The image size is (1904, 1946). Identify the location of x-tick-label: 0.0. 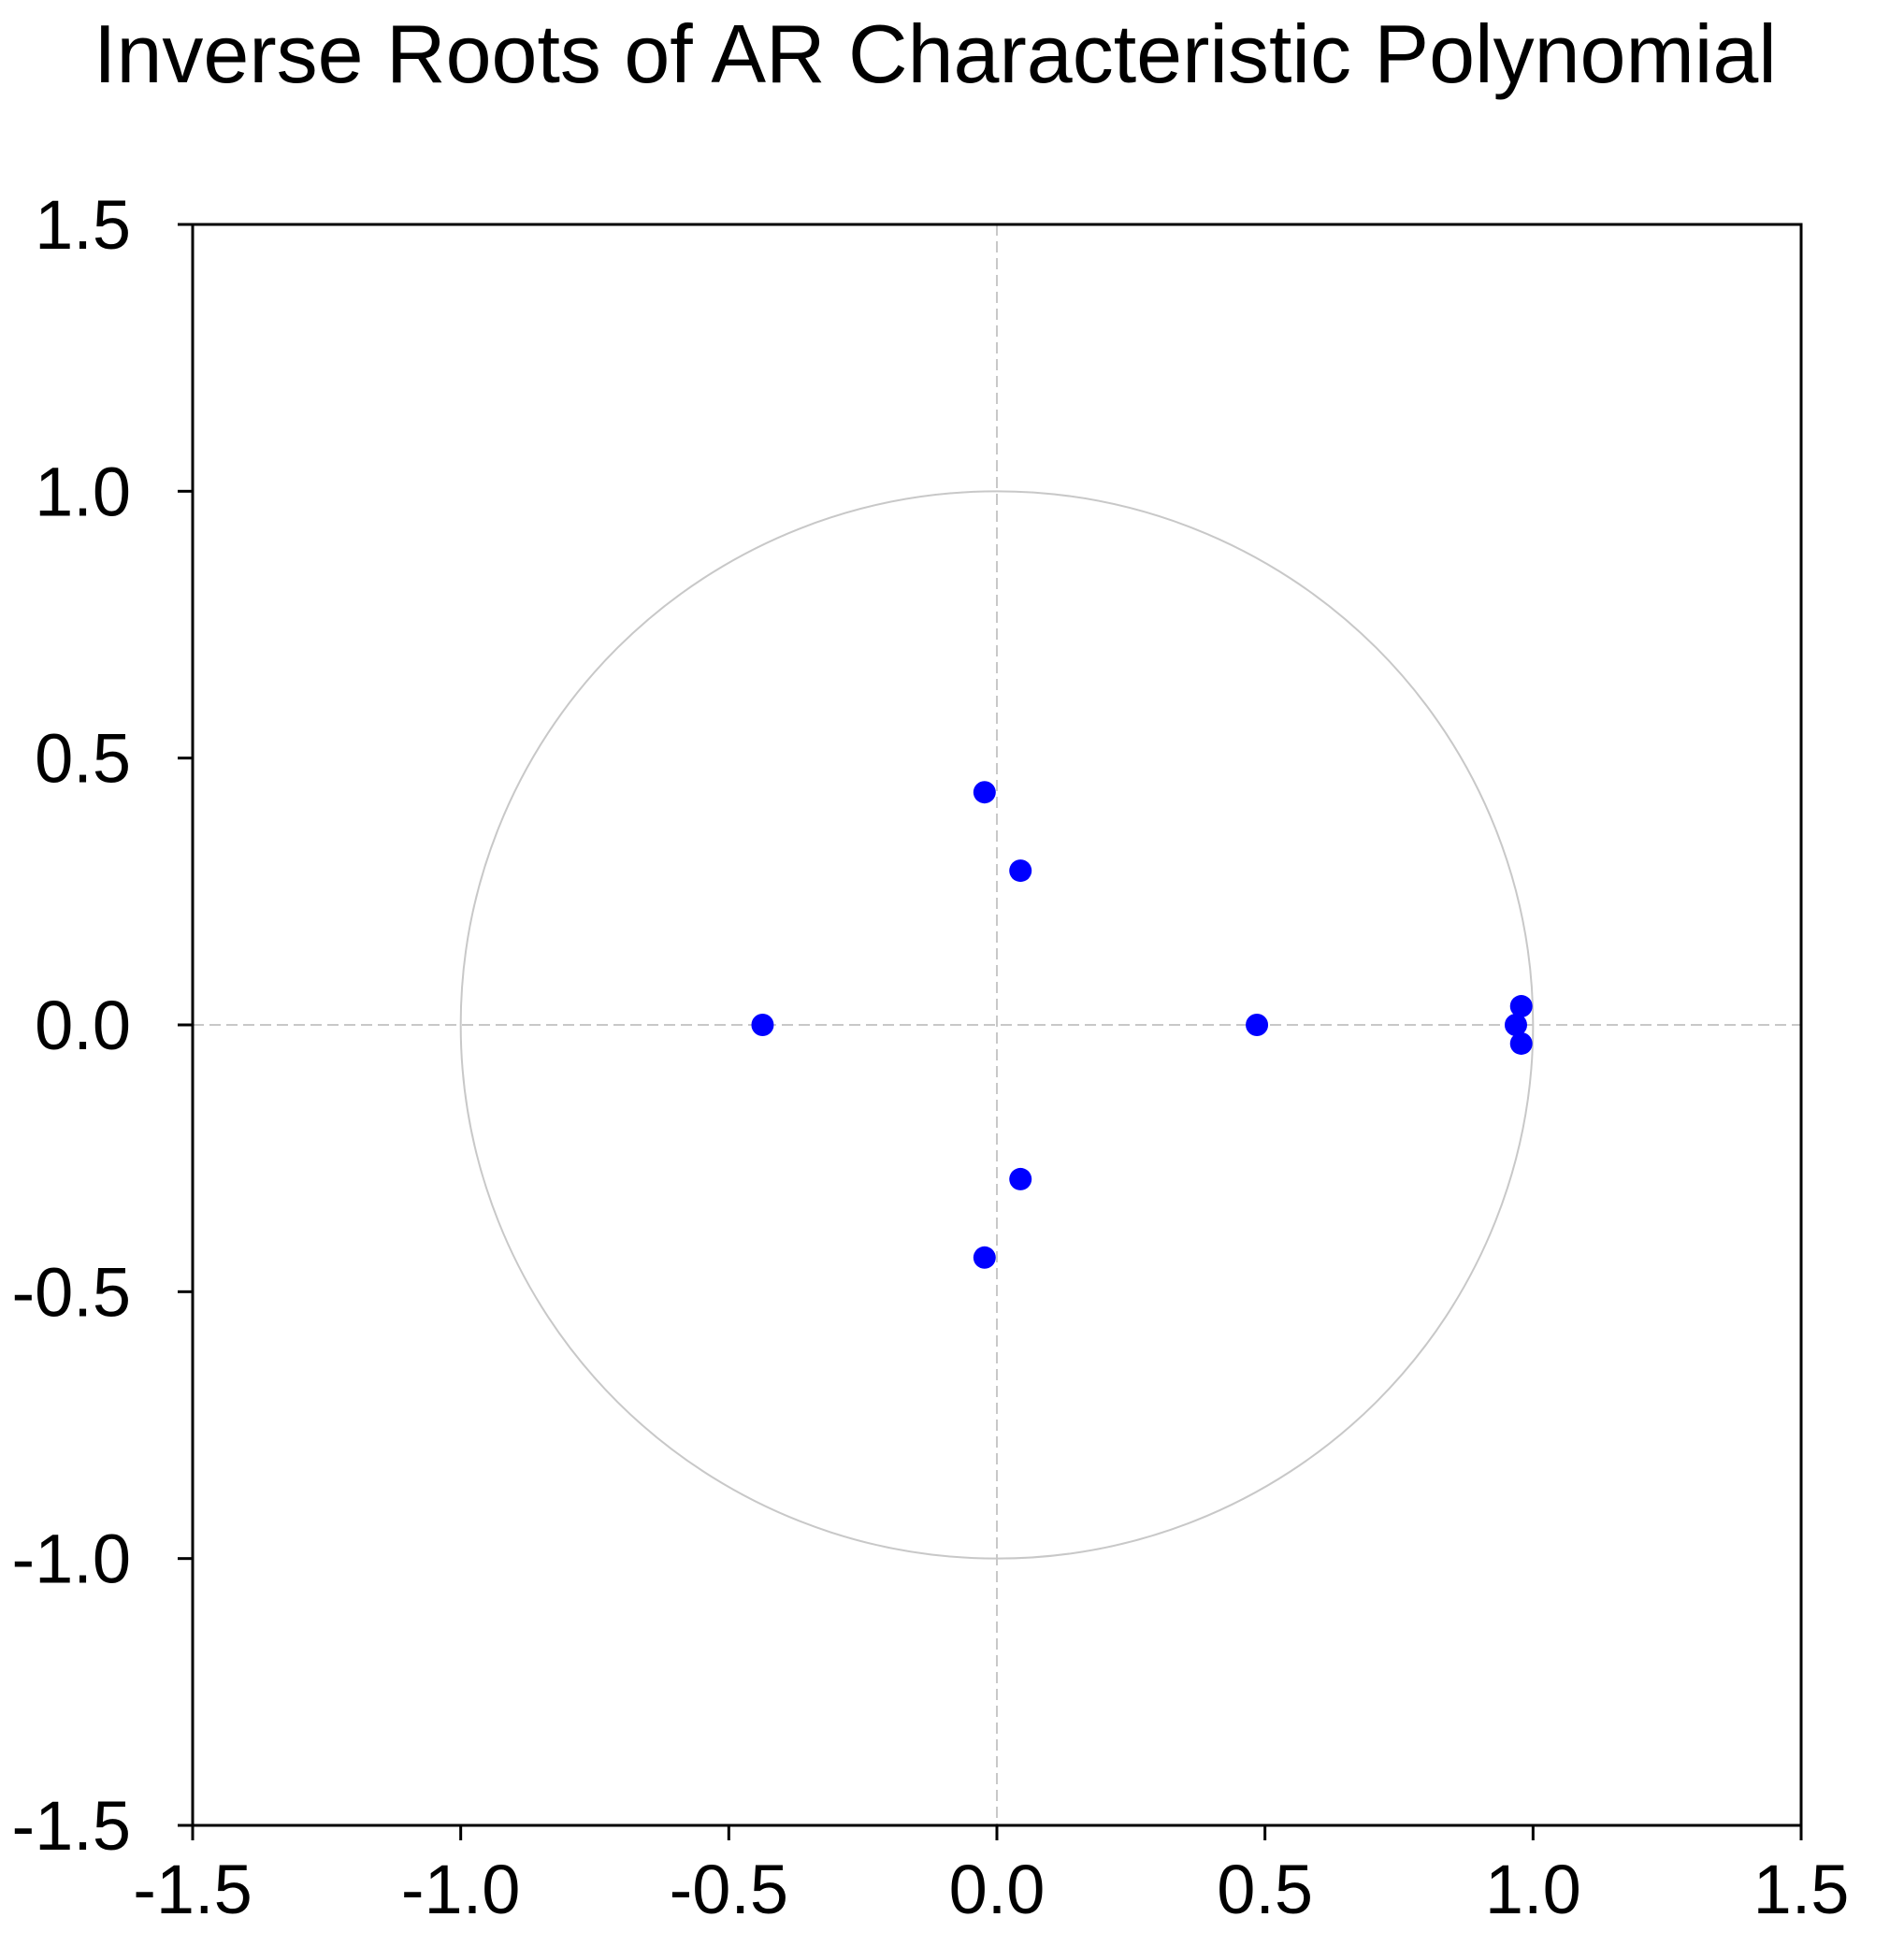
(997, 1889).